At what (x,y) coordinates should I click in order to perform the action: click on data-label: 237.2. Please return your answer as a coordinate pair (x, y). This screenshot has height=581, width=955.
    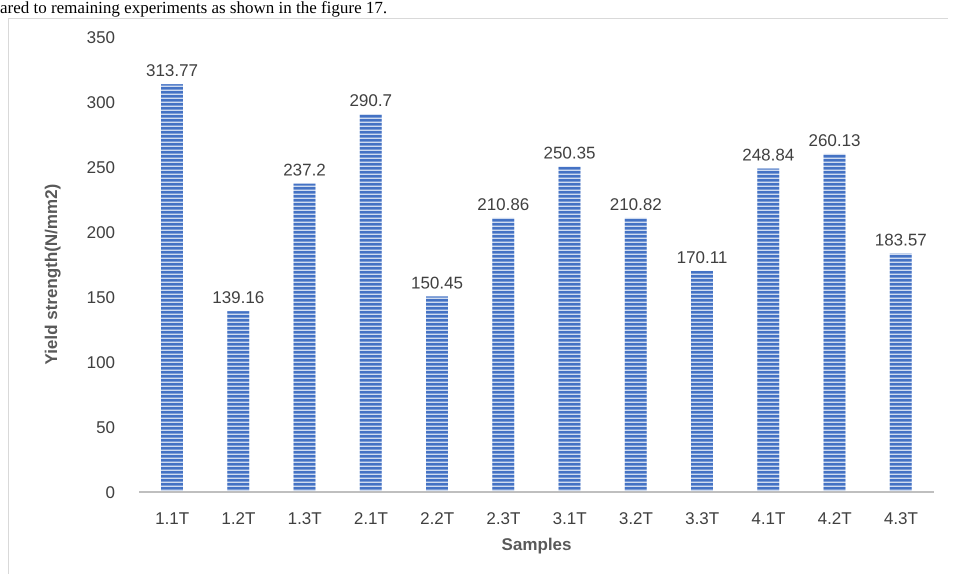
    Looking at the image, I should click on (304, 170).